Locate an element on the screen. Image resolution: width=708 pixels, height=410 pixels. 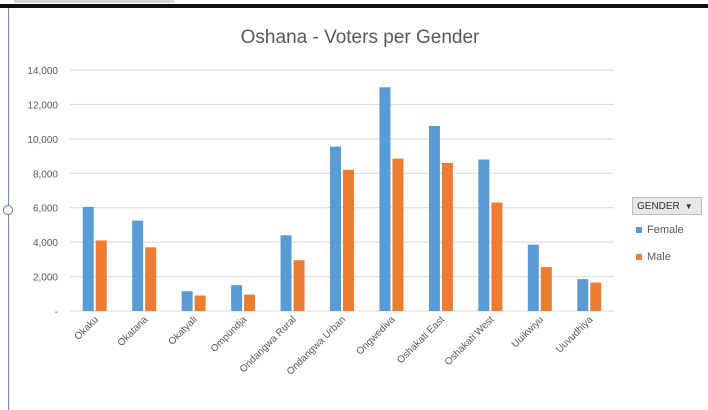
legend-item-male: Male is located at coordinates (653, 257).